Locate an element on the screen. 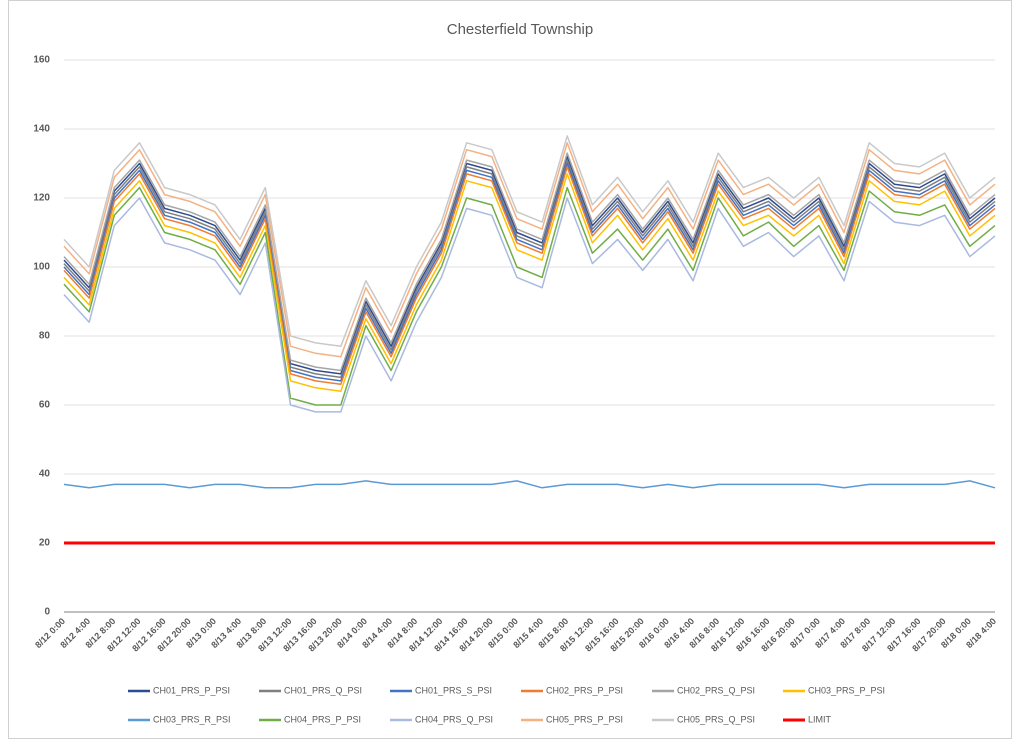 The image size is (1013, 740). y-tick-label: 120 is located at coordinates (41, 198).